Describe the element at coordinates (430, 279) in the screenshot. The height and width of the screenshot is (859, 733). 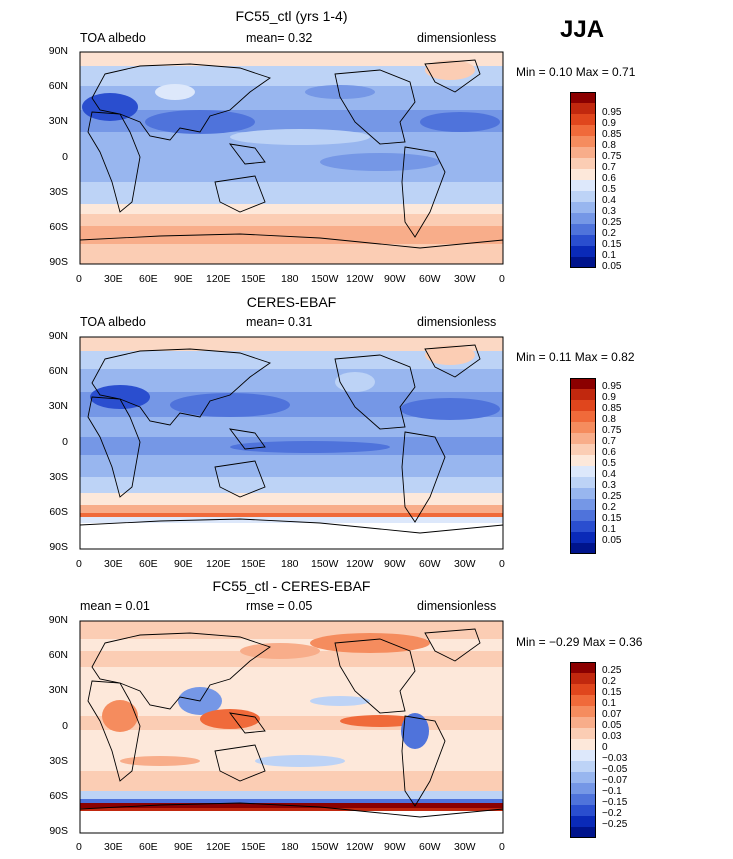
I see `panel-1-lon-tick: 60W` at that location.